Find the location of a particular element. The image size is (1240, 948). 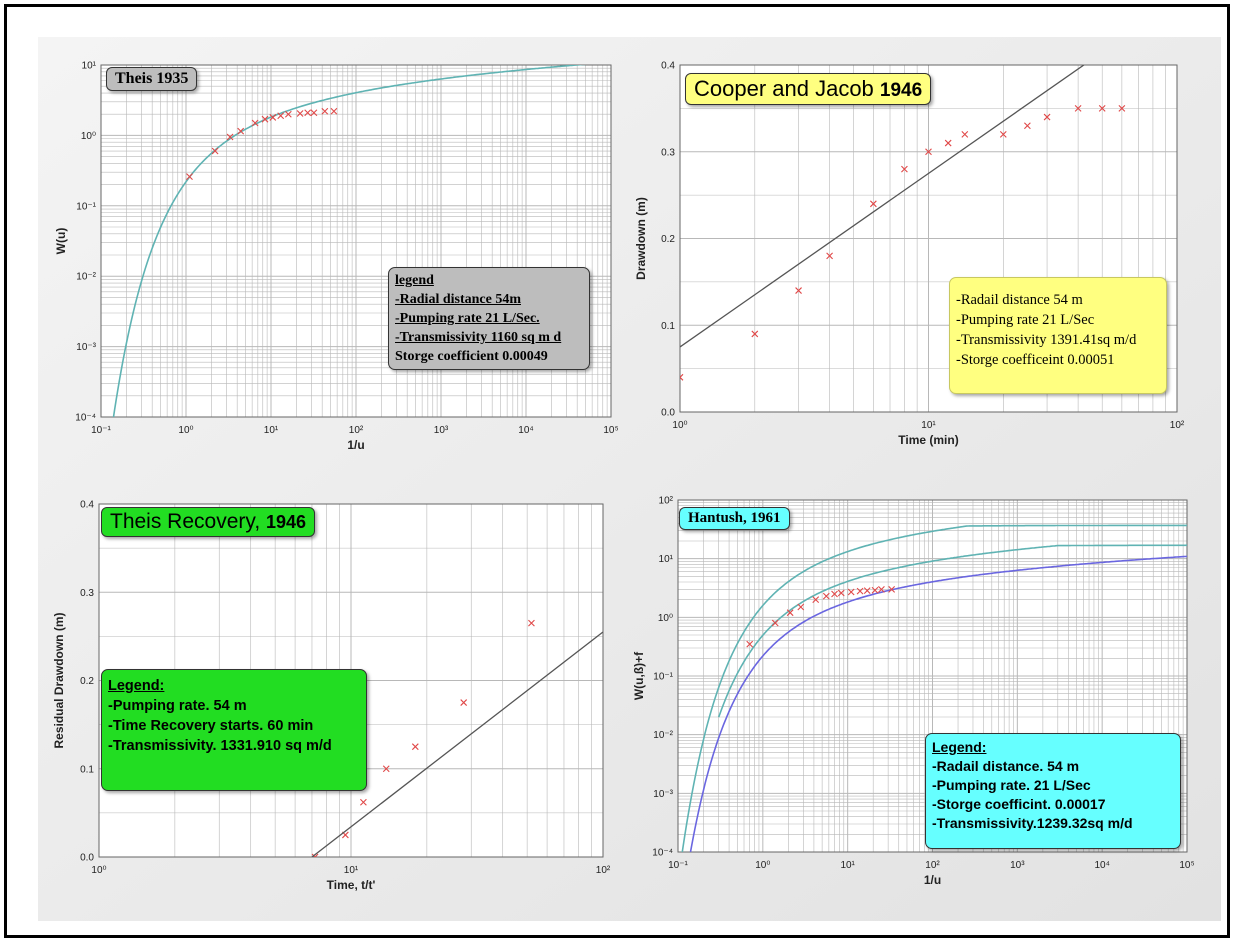

cooper-title-text: Cooper and Jacob is located at coordinates (784, 88).